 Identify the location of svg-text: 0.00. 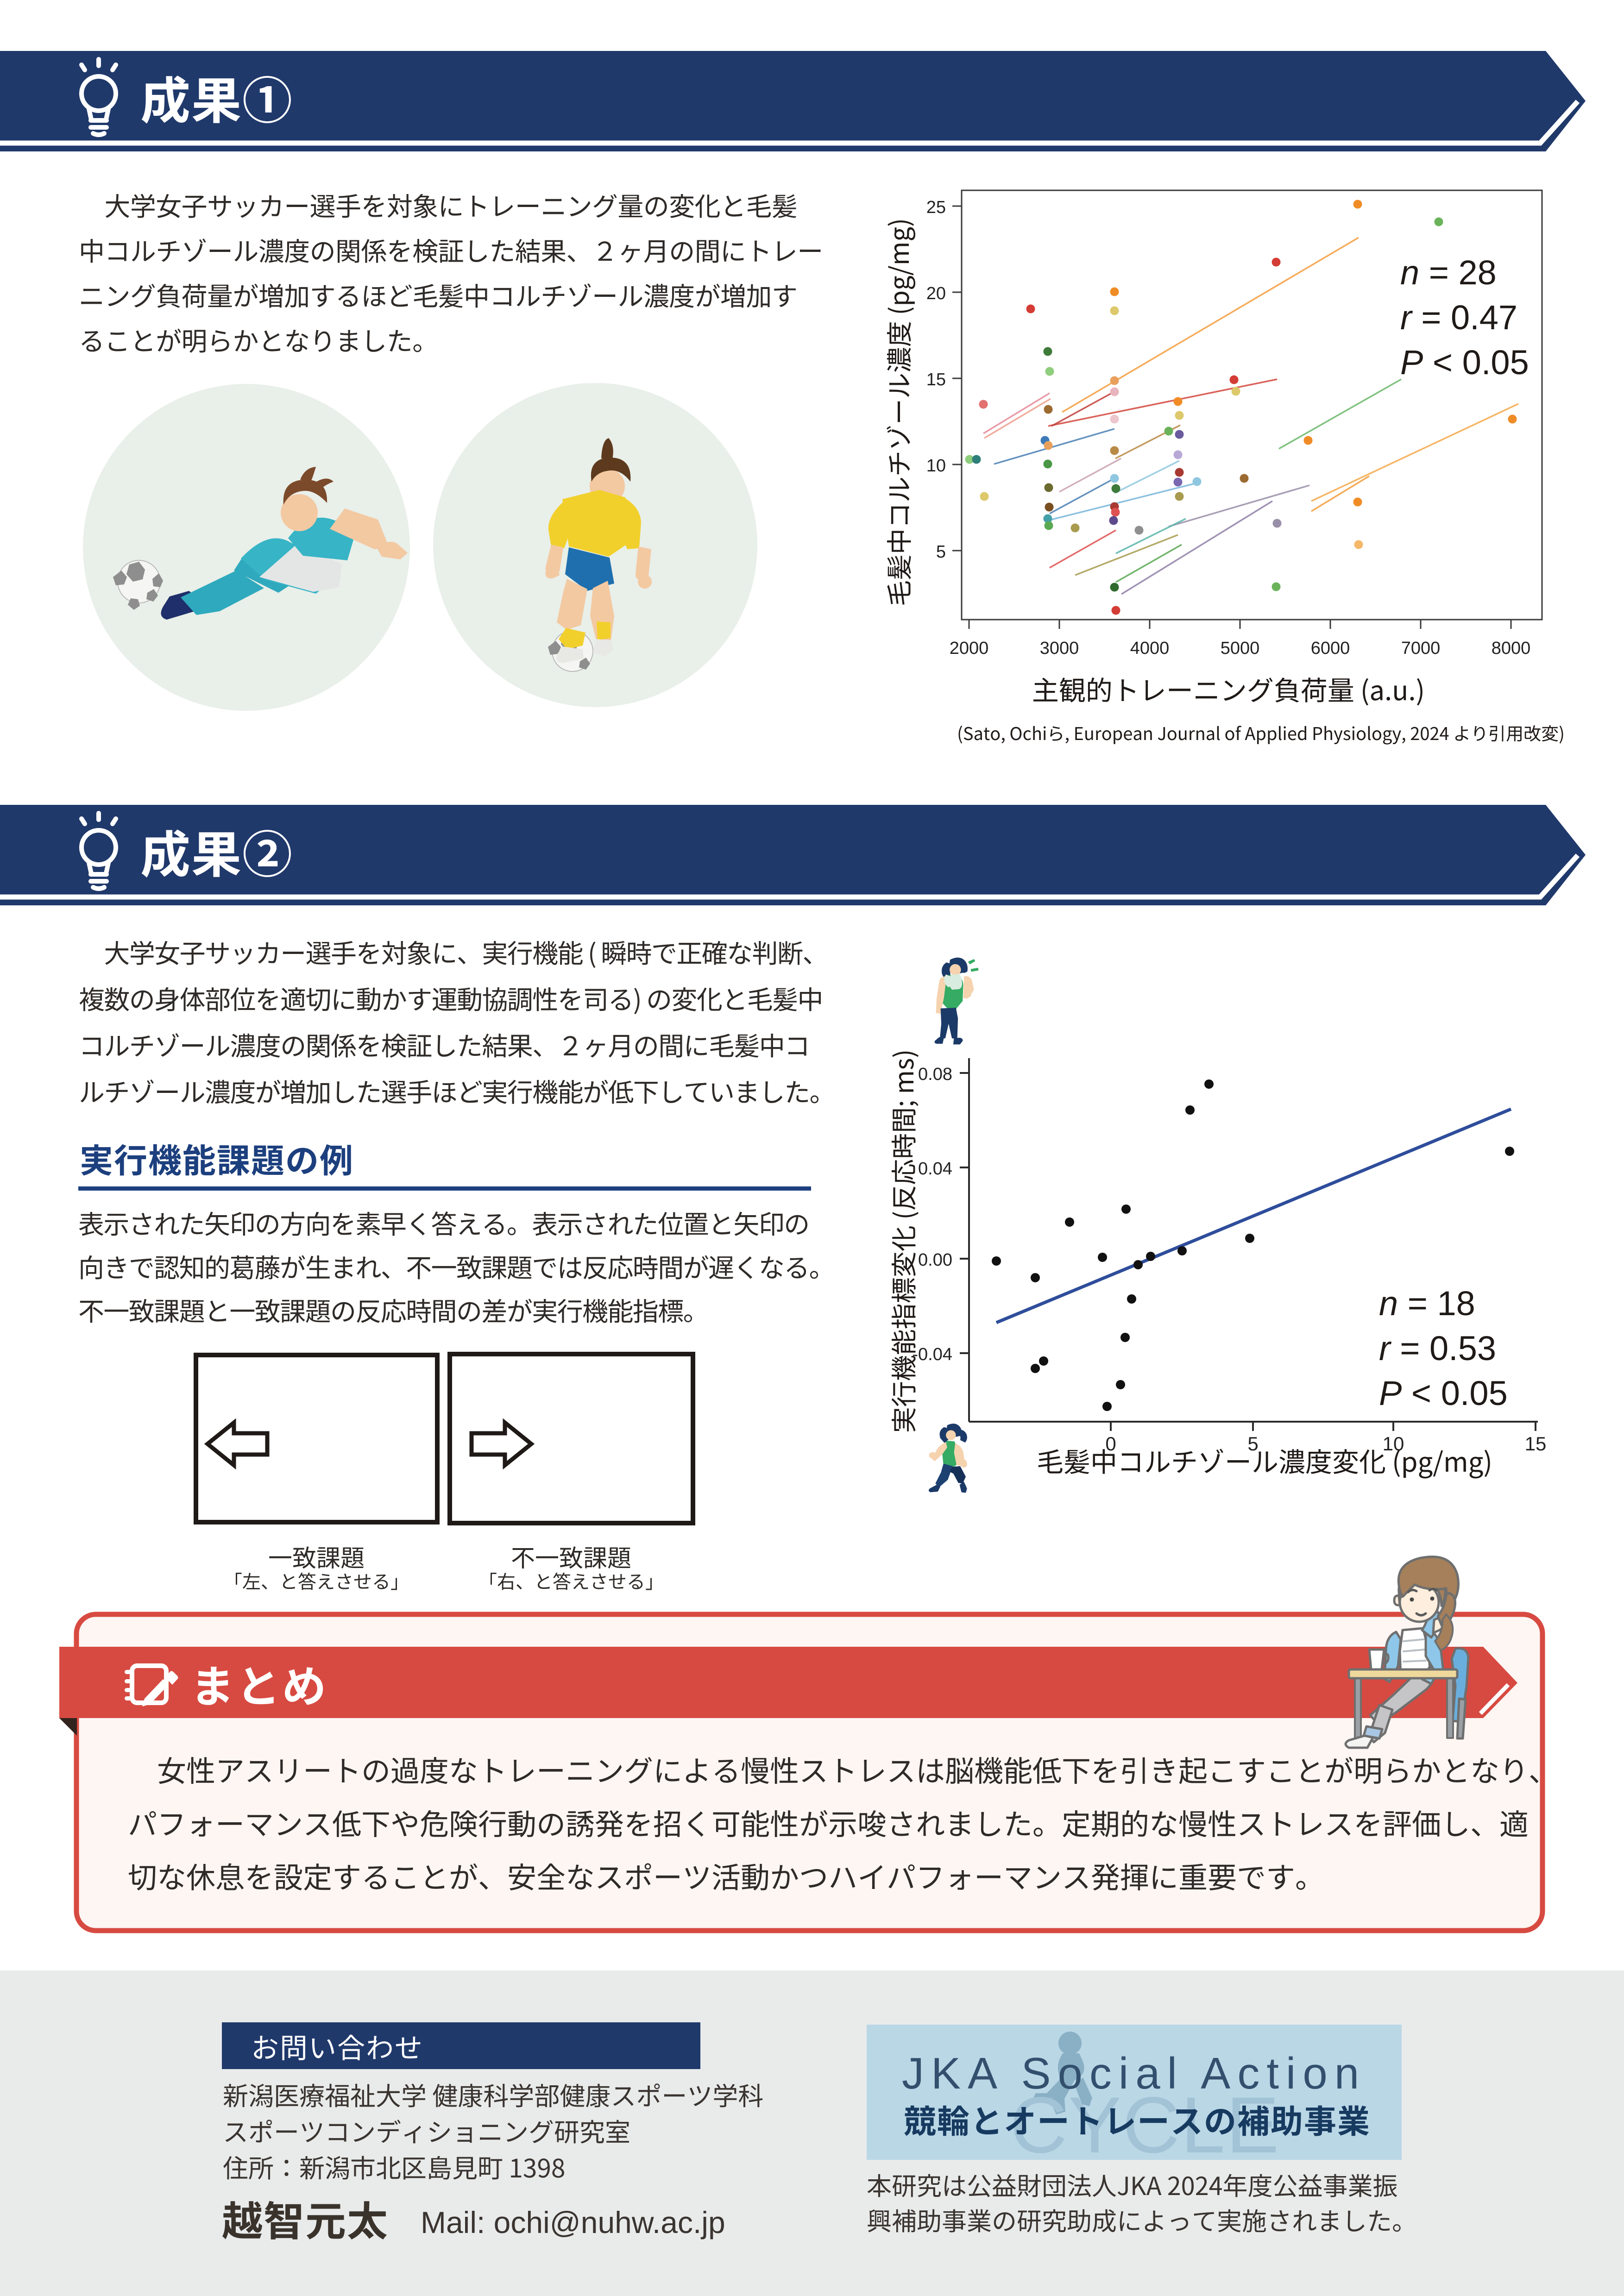
(935, 1260).